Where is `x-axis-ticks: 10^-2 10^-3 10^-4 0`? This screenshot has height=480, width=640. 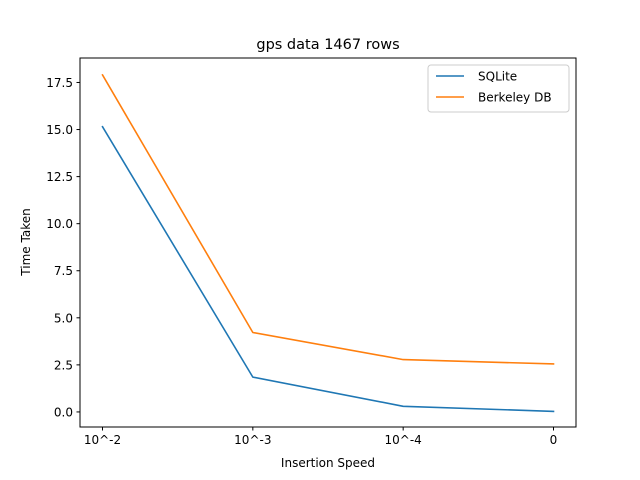
x-axis-ticks: 10^-2 10^-3 10^-4 0 is located at coordinates (320, 437).